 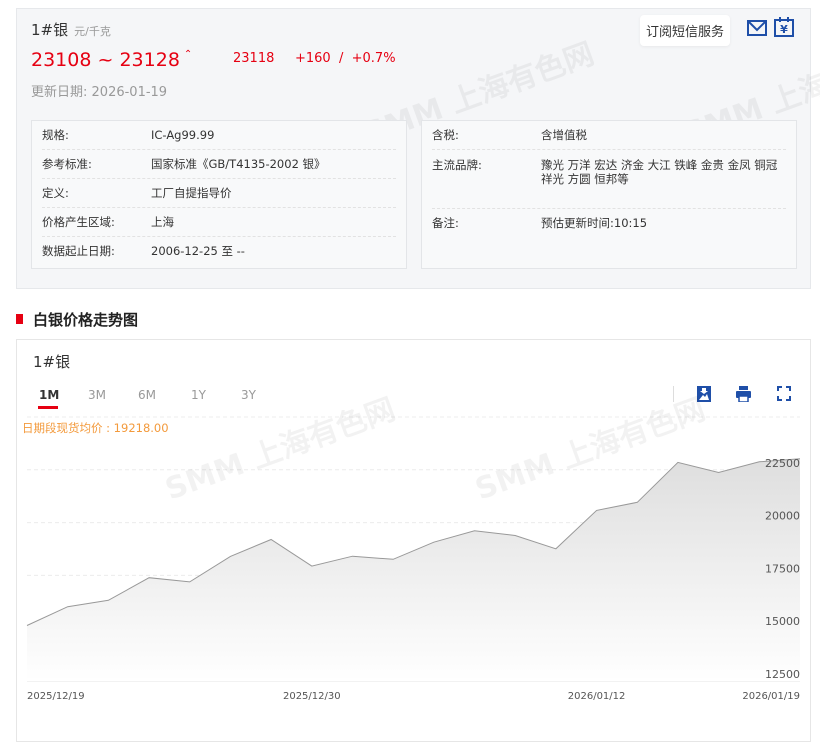 What do you see at coordinates (248, 395) in the screenshot?
I see `tab-3y: 3Y` at bounding box center [248, 395].